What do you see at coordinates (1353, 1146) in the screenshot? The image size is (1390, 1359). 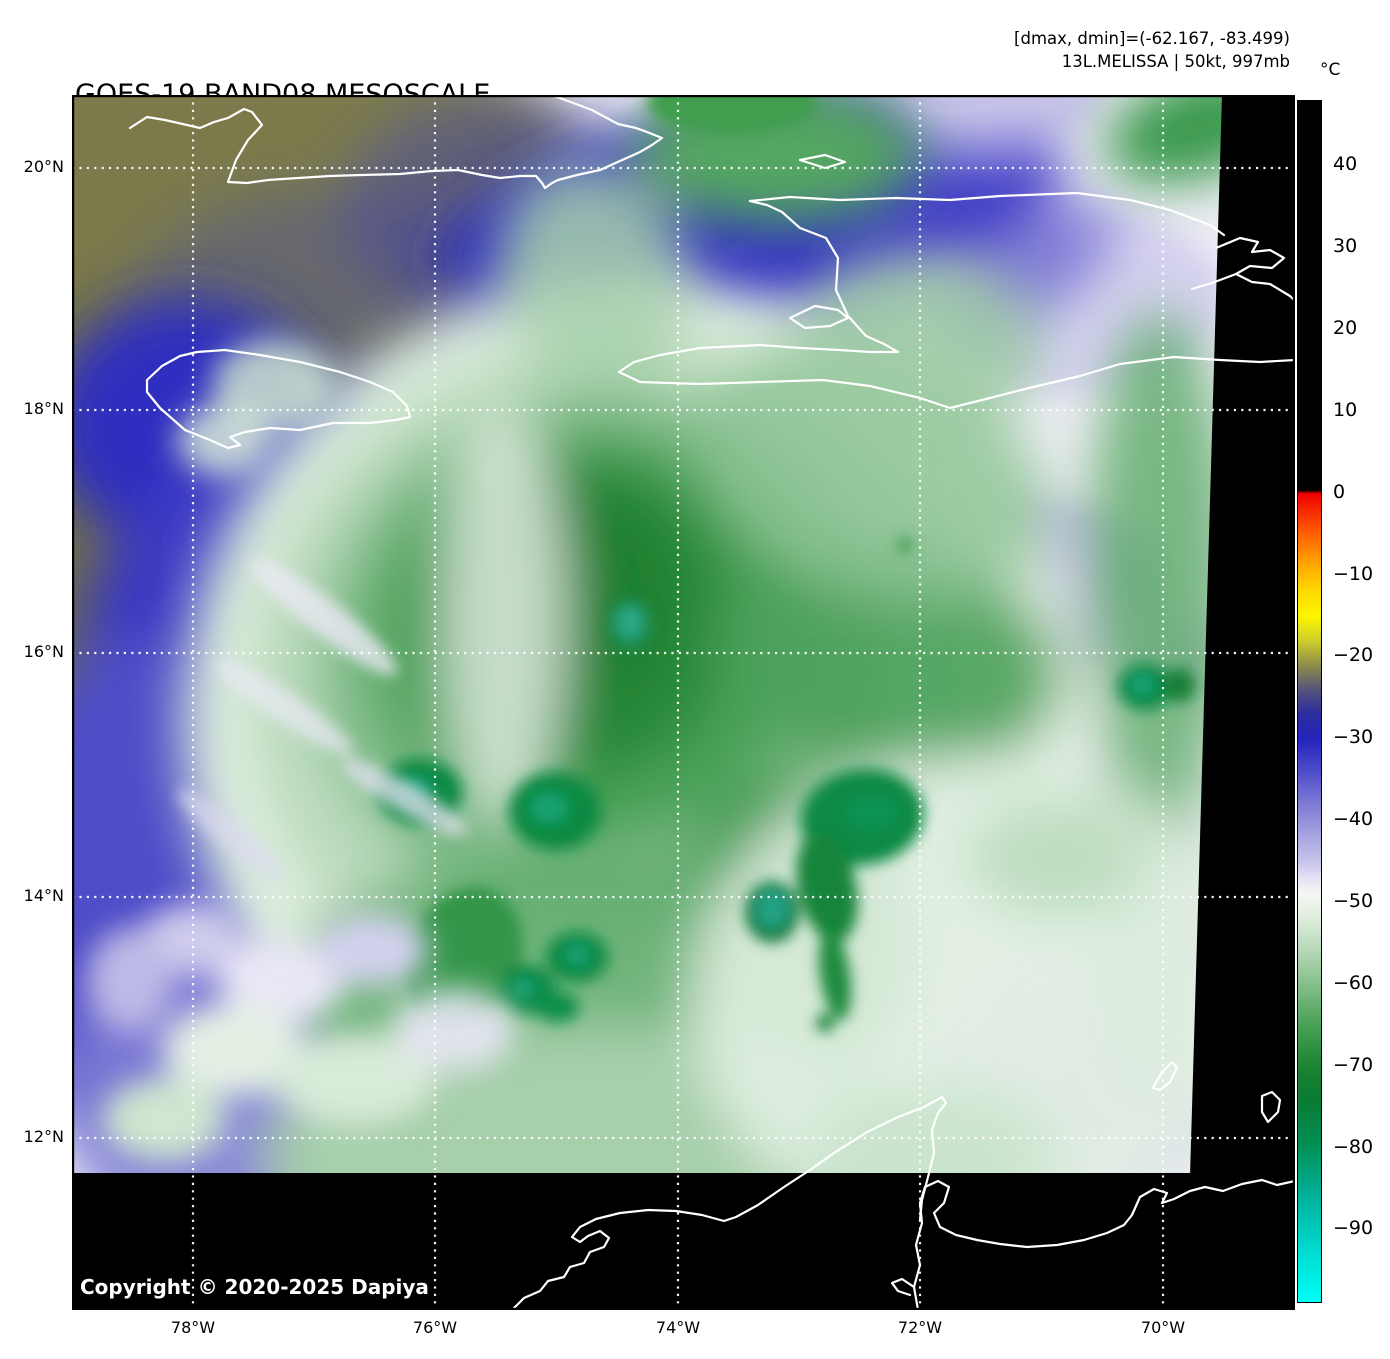 I see `colorbar-tick--80: −80` at bounding box center [1353, 1146].